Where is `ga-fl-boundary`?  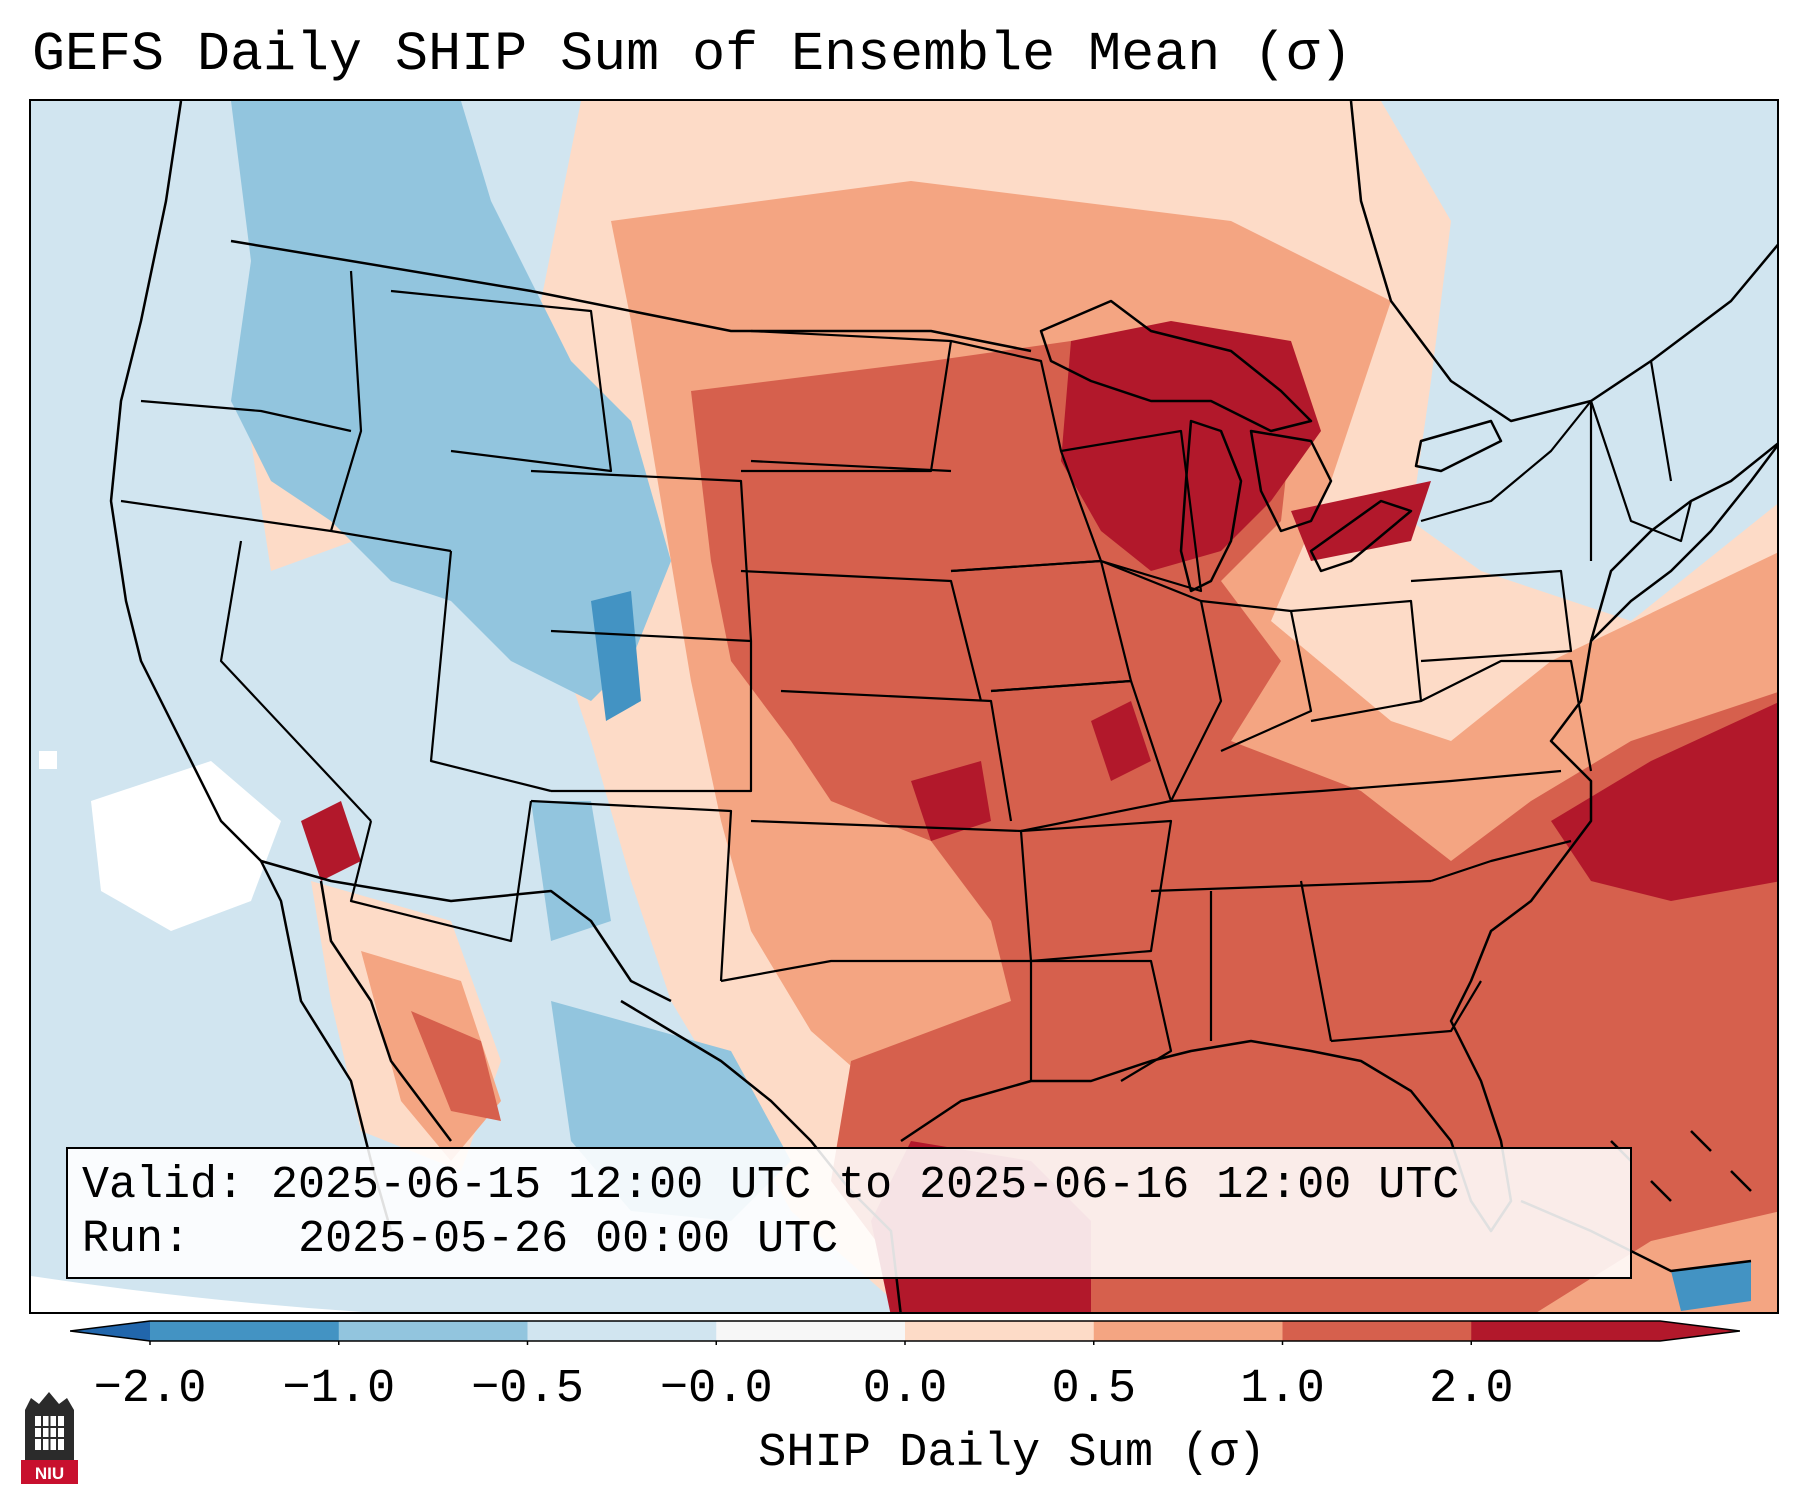 ga-fl-boundary is located at coordinates (1406, 1011).